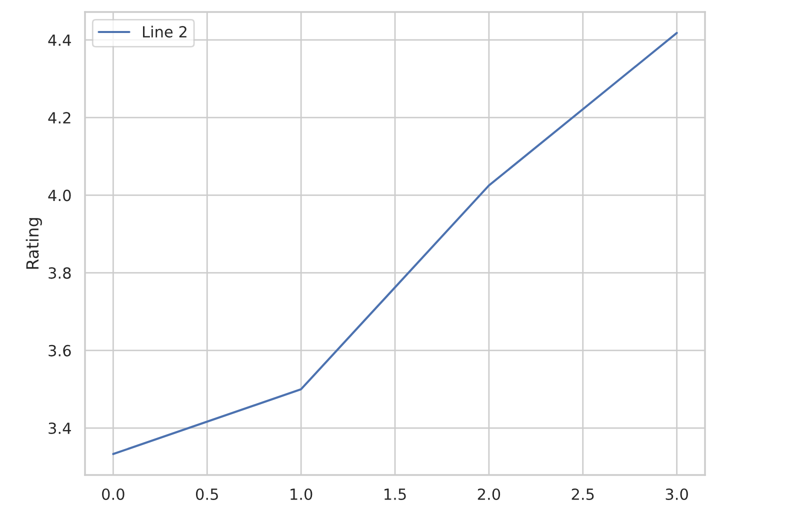  What do you see at coordinates (489, 494) in the screenshot?
I see `x-tick-label: 2.0` at bounding box center [489, 494].